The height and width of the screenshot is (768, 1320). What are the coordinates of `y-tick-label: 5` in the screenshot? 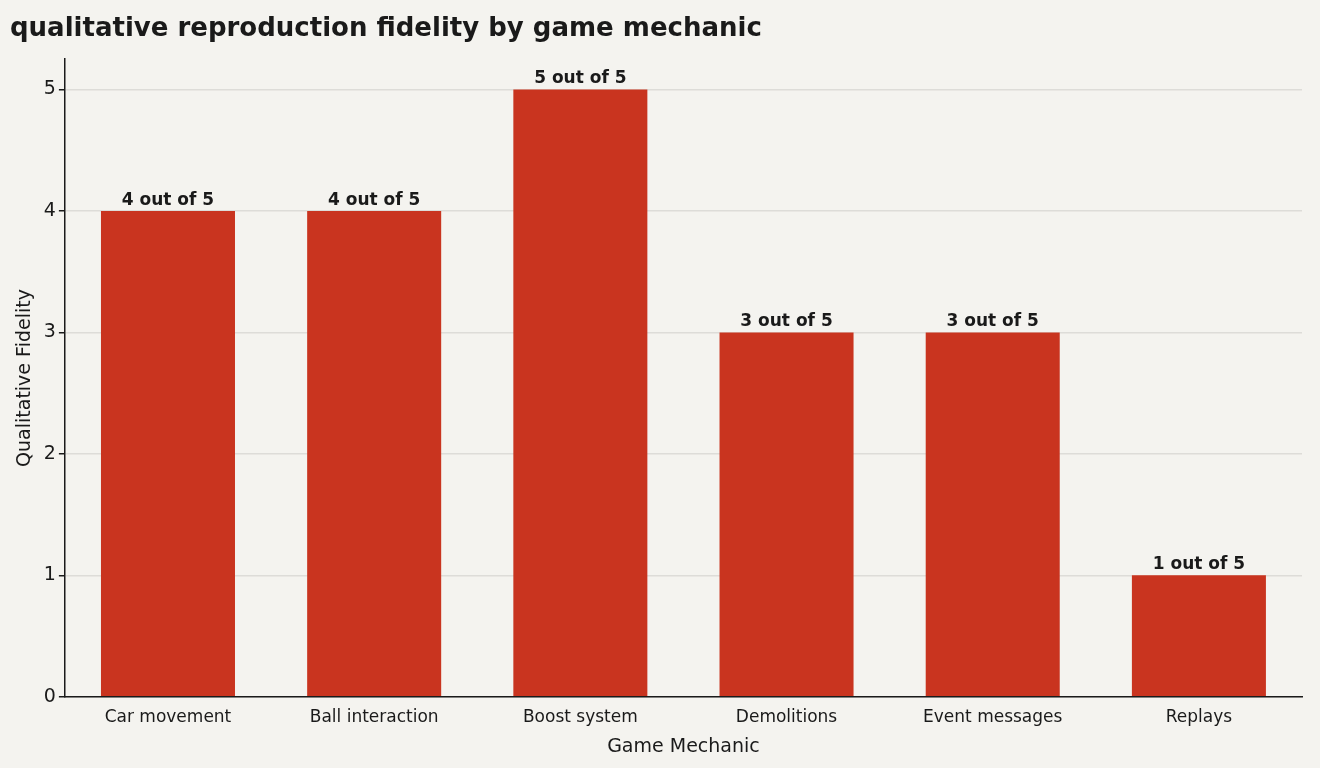 It's located at (49, 87).